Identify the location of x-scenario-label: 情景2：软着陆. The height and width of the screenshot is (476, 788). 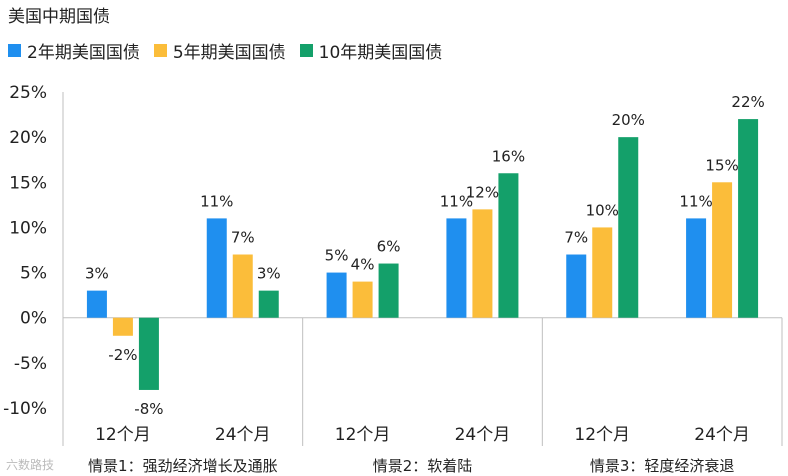
(423, 466).